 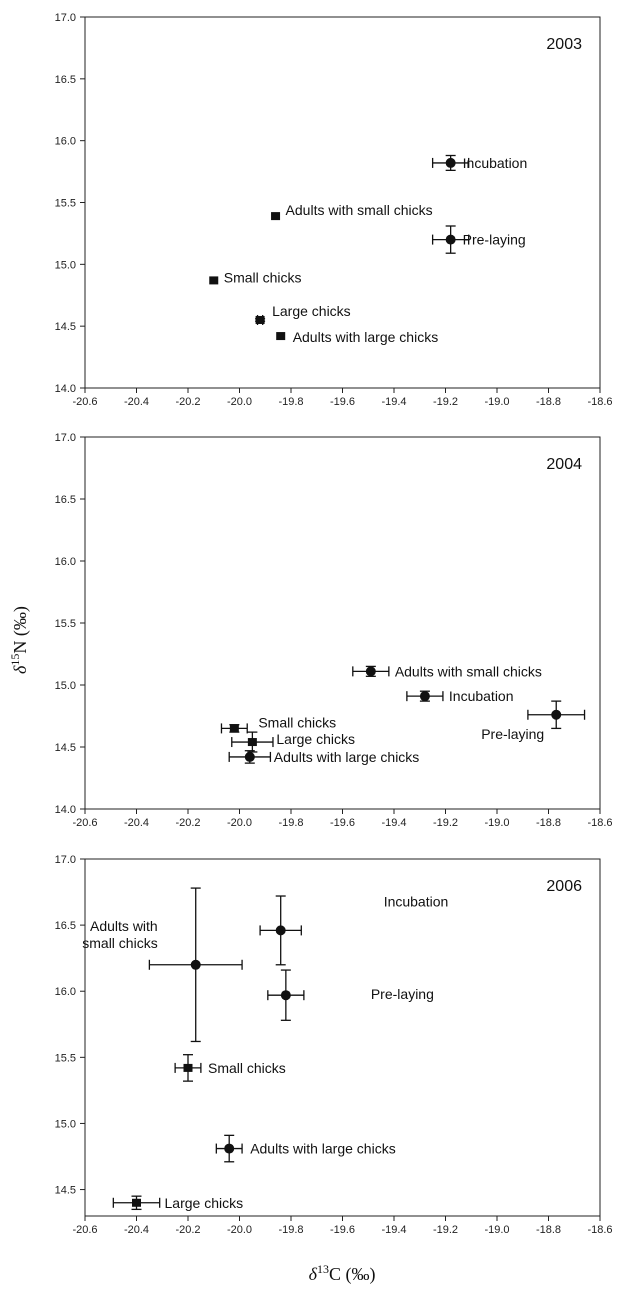 I want to click on panel-year-label: 2006, so click(x=564, y=886).